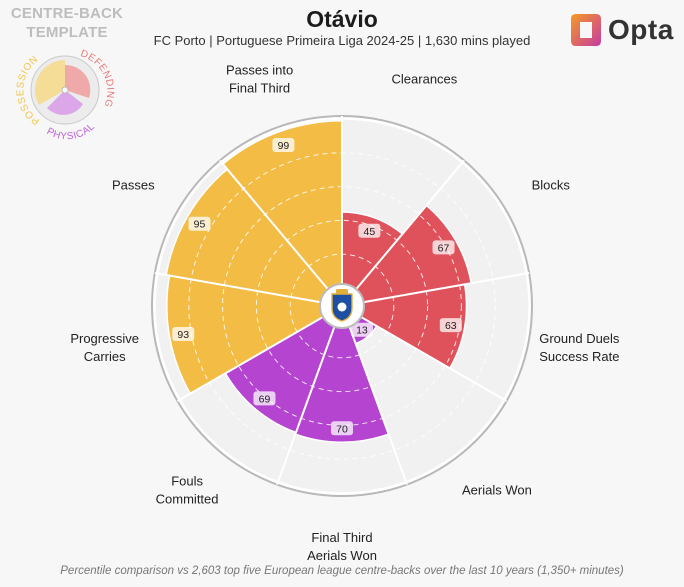  I want to click on value-label: 95, so click(200, 225).